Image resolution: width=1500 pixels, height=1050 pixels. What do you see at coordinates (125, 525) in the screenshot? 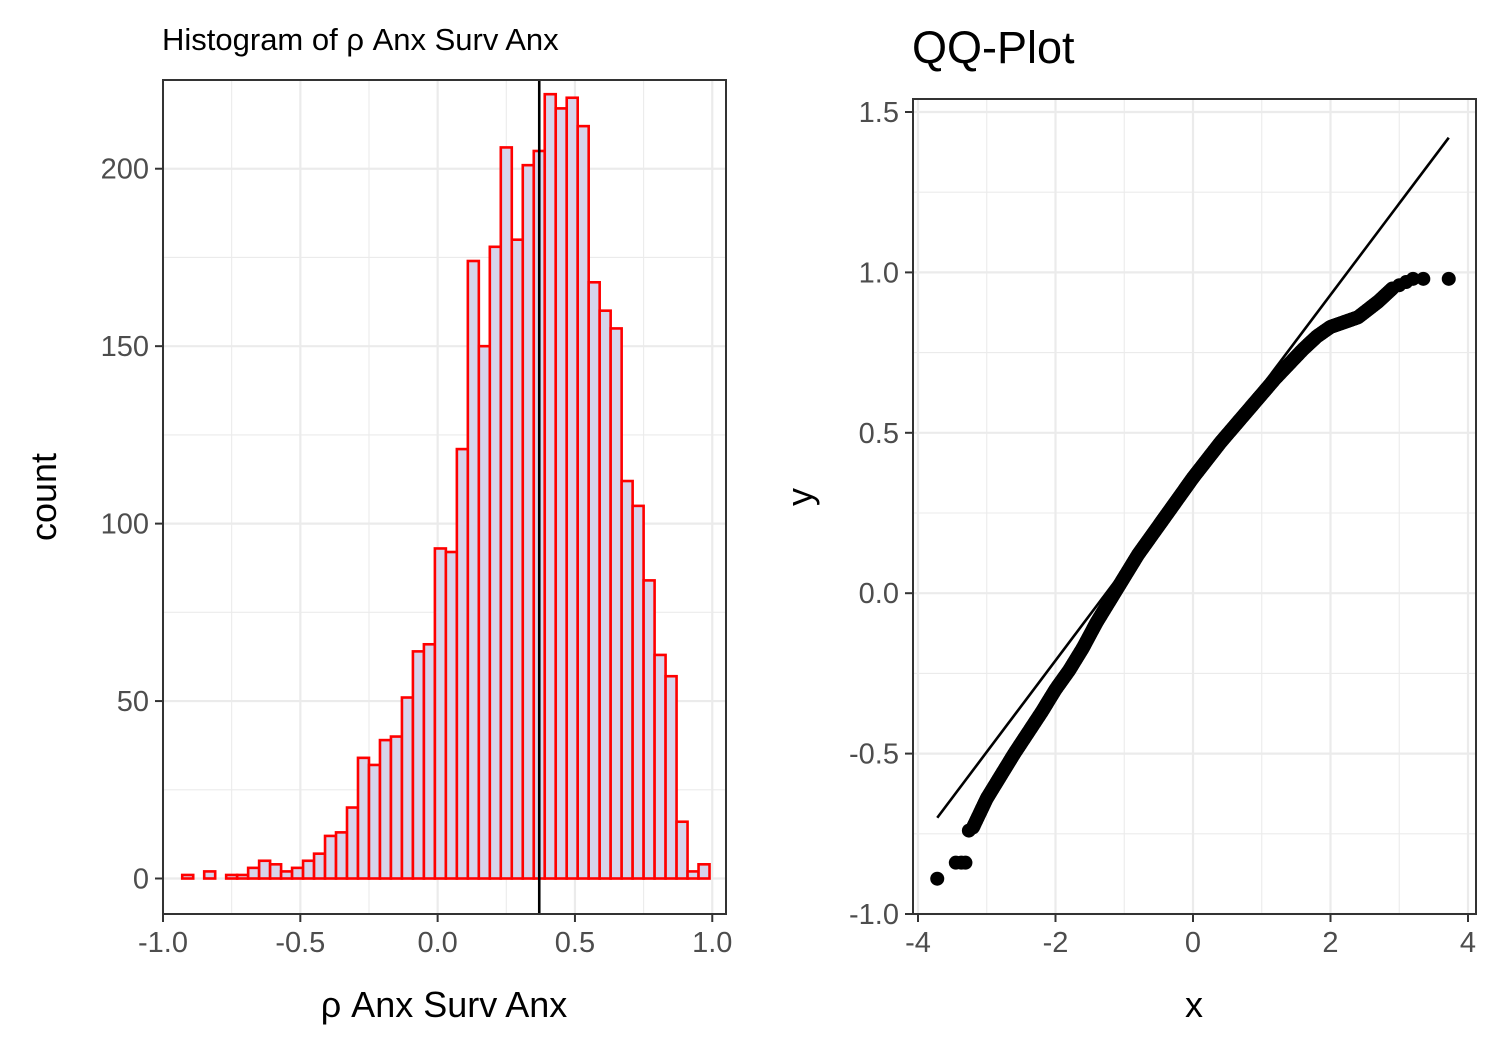
I see `histogram-y-tick-label: 100` at bounding box center [125, 525].